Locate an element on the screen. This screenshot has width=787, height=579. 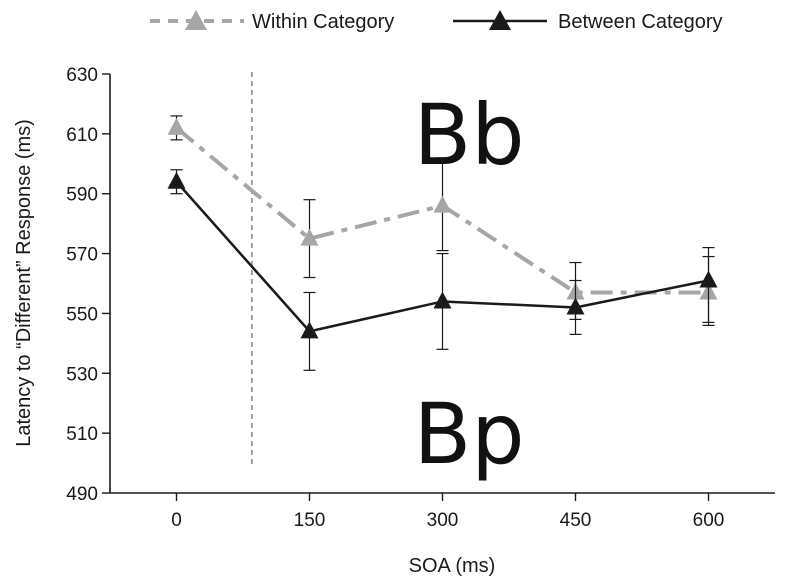
stimulus-labels: Bb Bp is located at coordinates (469, 284).